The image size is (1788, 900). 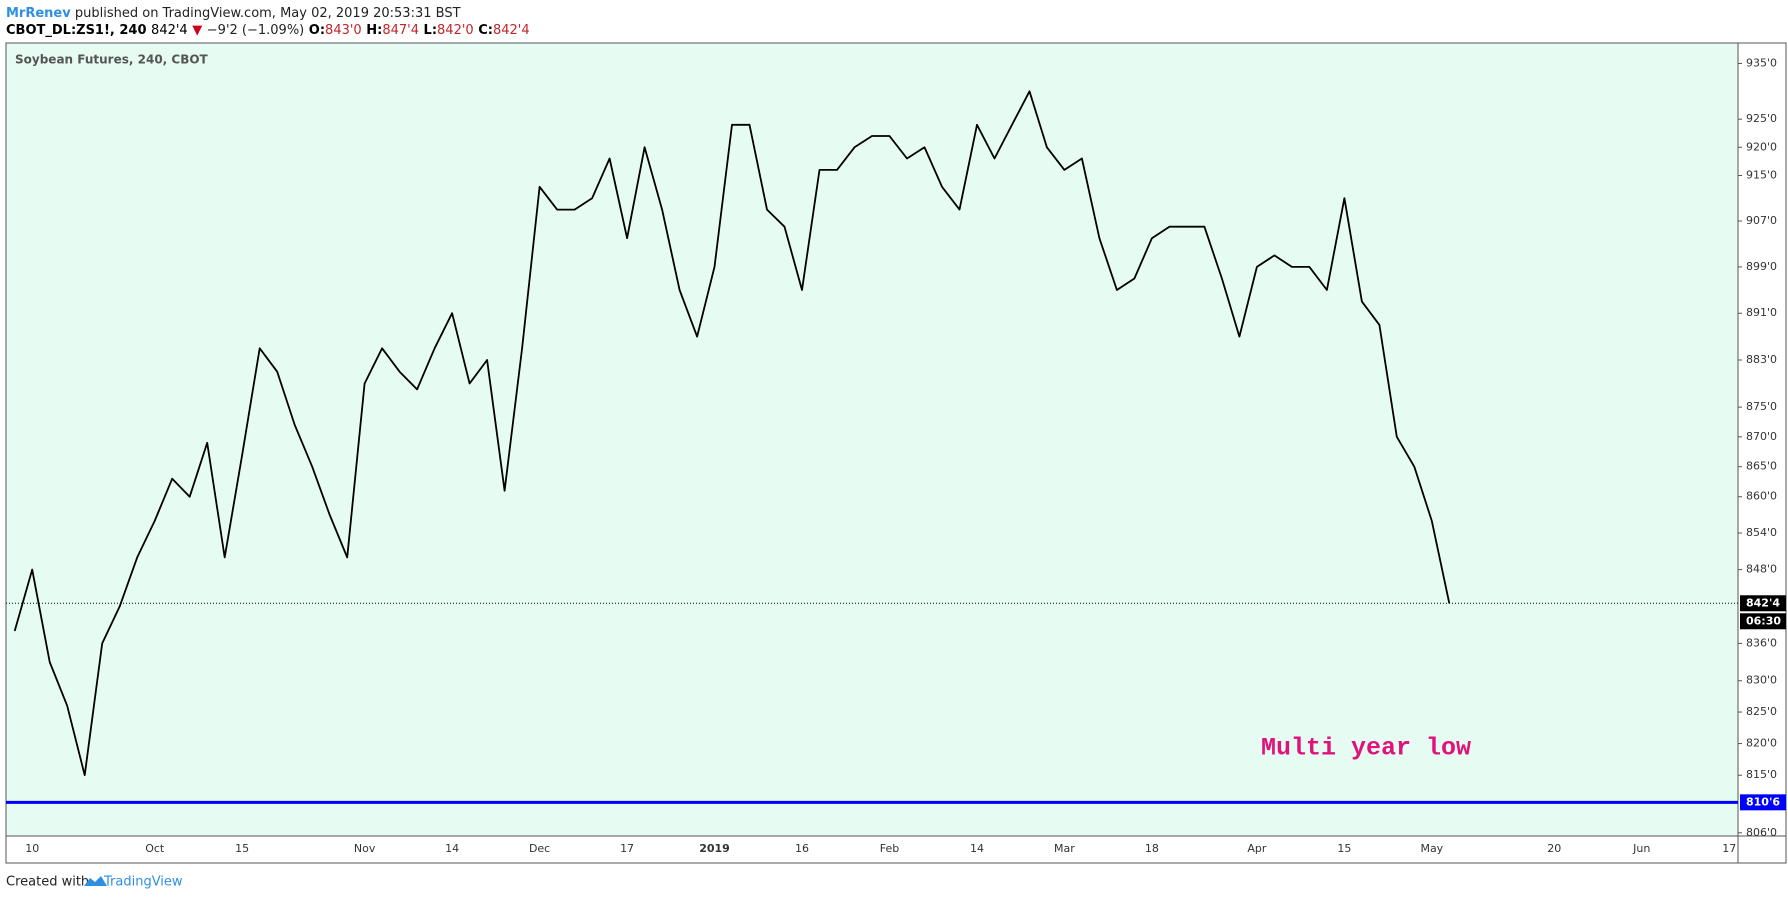 I want to click on y-tick-label: 925'0, so click(x=1761, y=118).